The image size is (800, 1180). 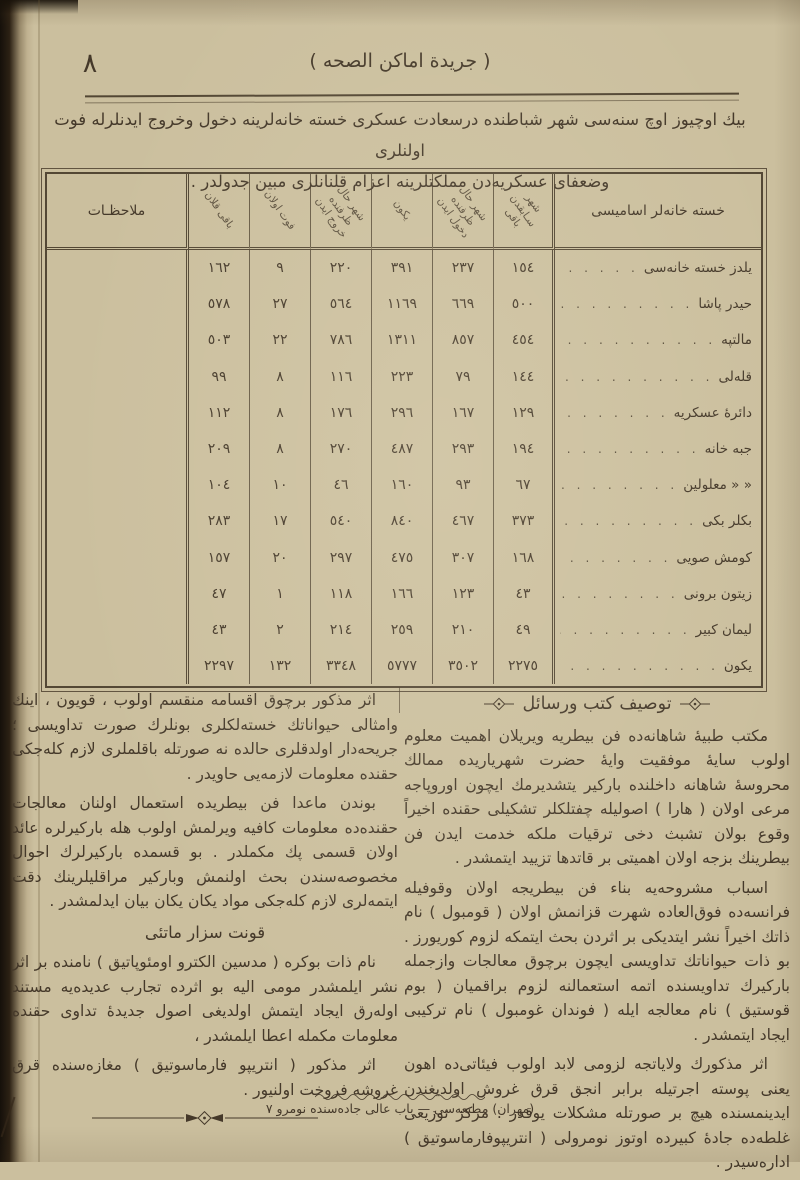 I want to click on died-cell: ١٧, so click(x=280, y=521).